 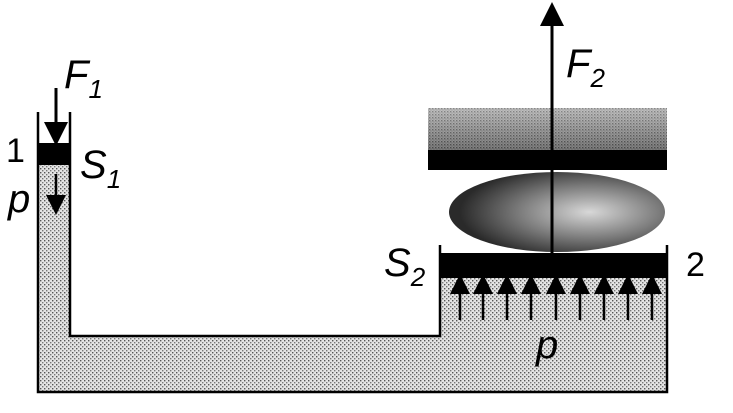 What do you see at coordinates (77, 75) in the screenshot?
I see `label-f1-main: F` at bounding box center [77, 75].